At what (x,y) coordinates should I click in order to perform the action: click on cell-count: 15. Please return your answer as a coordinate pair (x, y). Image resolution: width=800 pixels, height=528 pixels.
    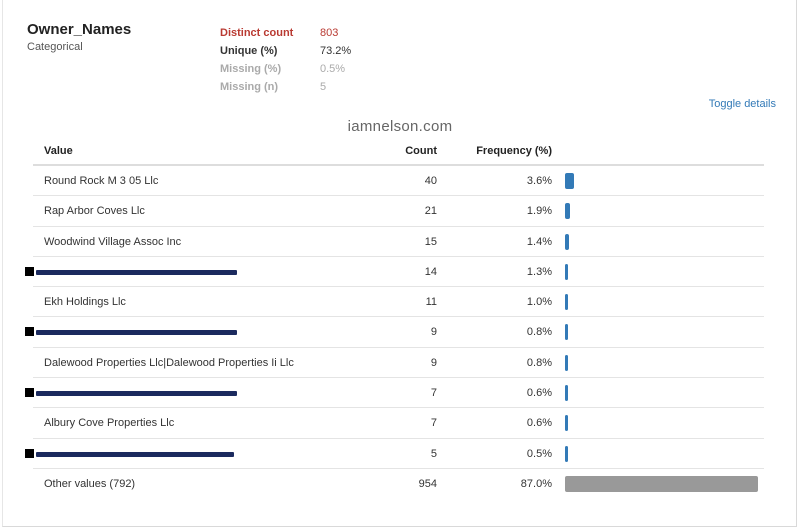
    Looking at the image, I should click on (430, 241).